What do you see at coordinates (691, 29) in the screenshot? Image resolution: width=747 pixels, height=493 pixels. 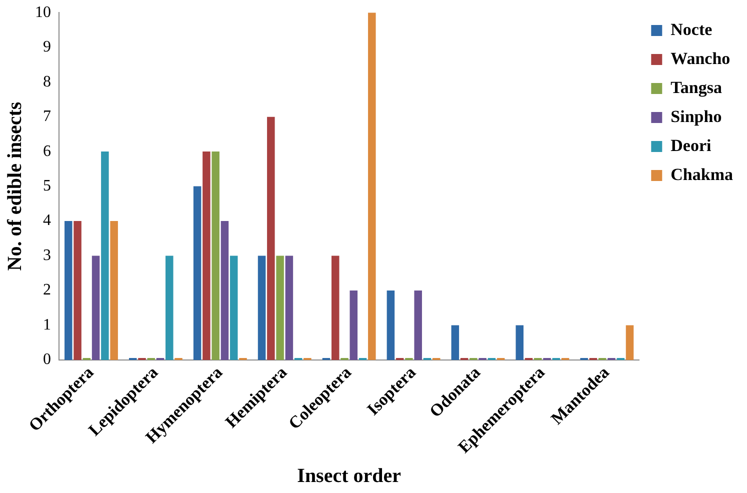 I see `legend-label: Nocte` at bounding box center [691, 29].